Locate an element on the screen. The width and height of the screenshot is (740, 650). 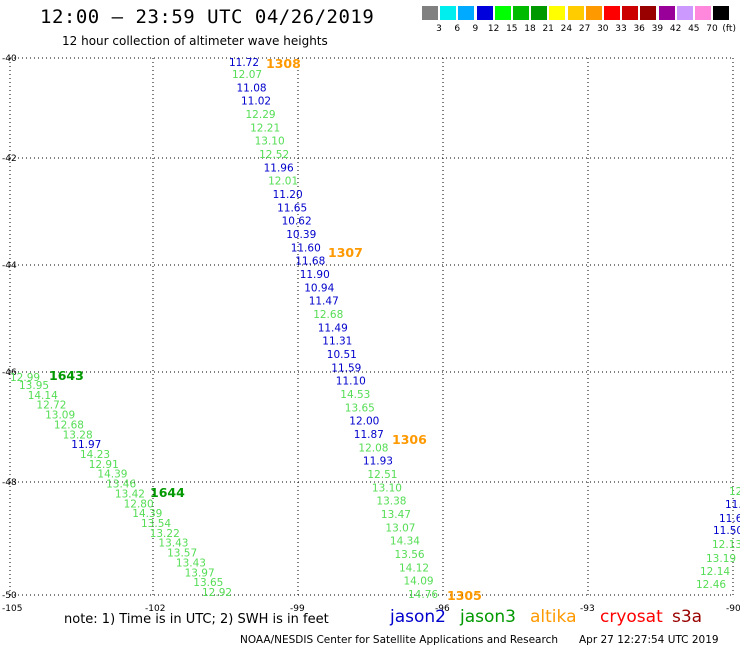
track-value: 11.50 is located at coordinates (726, 531).